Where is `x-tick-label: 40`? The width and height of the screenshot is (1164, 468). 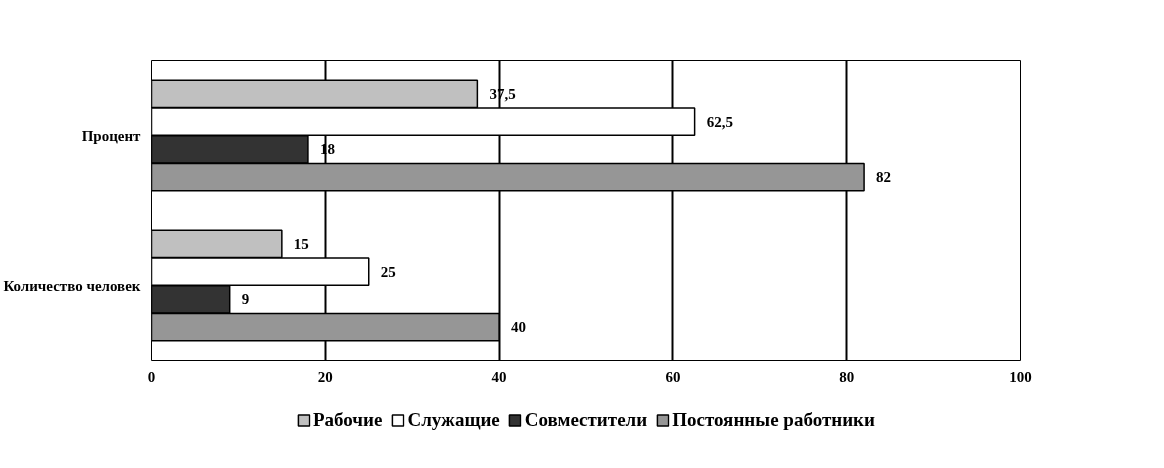 x-tick-label: 40 is located at coordinates (499, 376).